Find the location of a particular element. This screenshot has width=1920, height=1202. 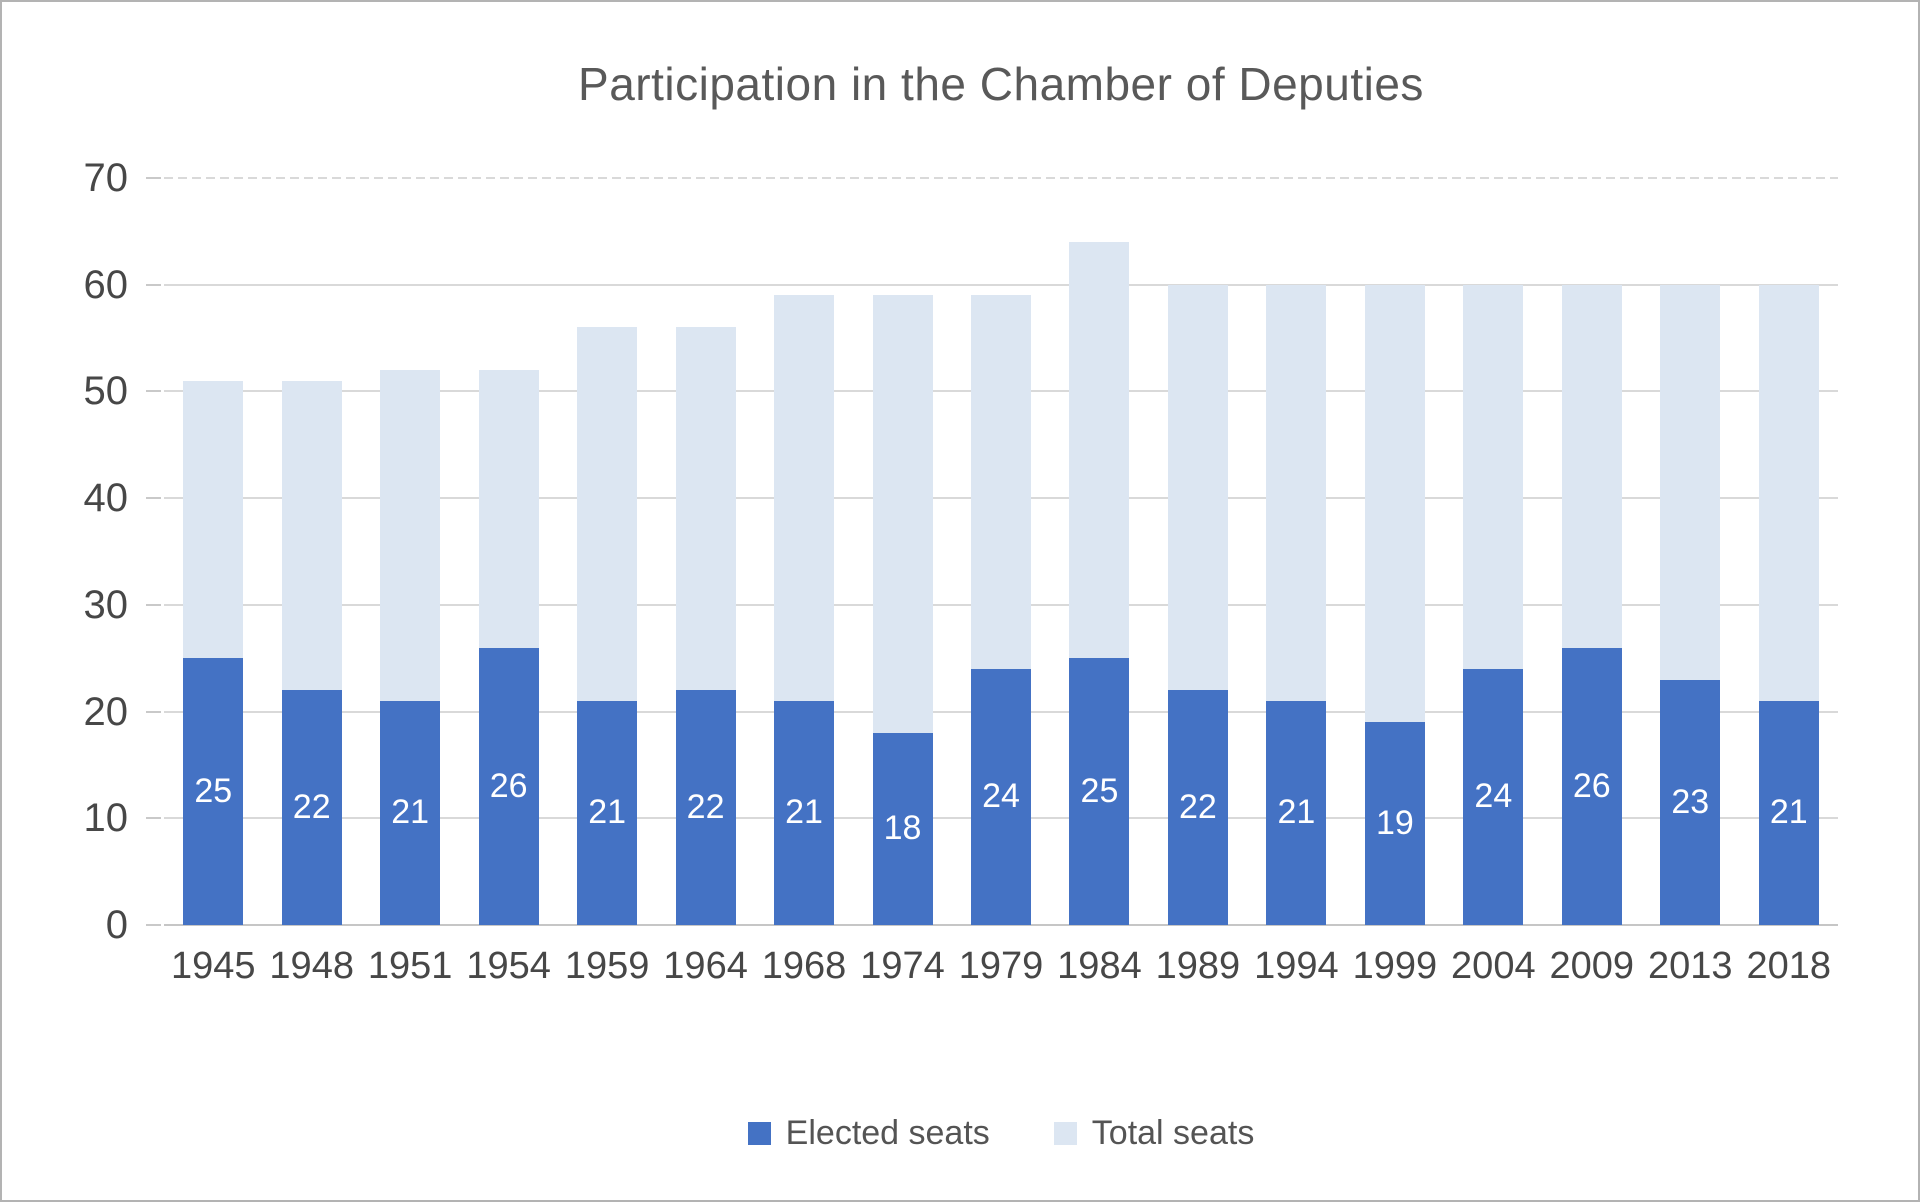

legend-item-total-seats: Total seats is located at coordinates (1154, 1133).